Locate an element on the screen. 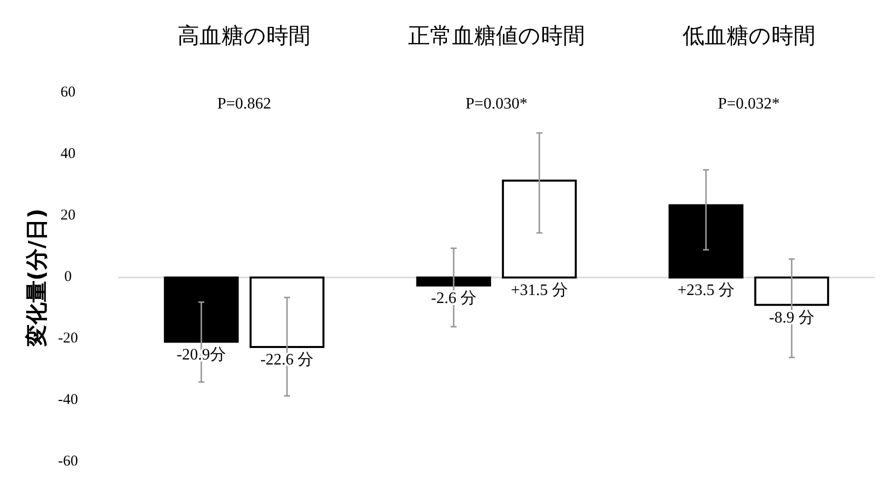 Image resolution: width=893 pixels, height=490 pixels. y-tick-label: -60 is located at coordinates (68, 461).